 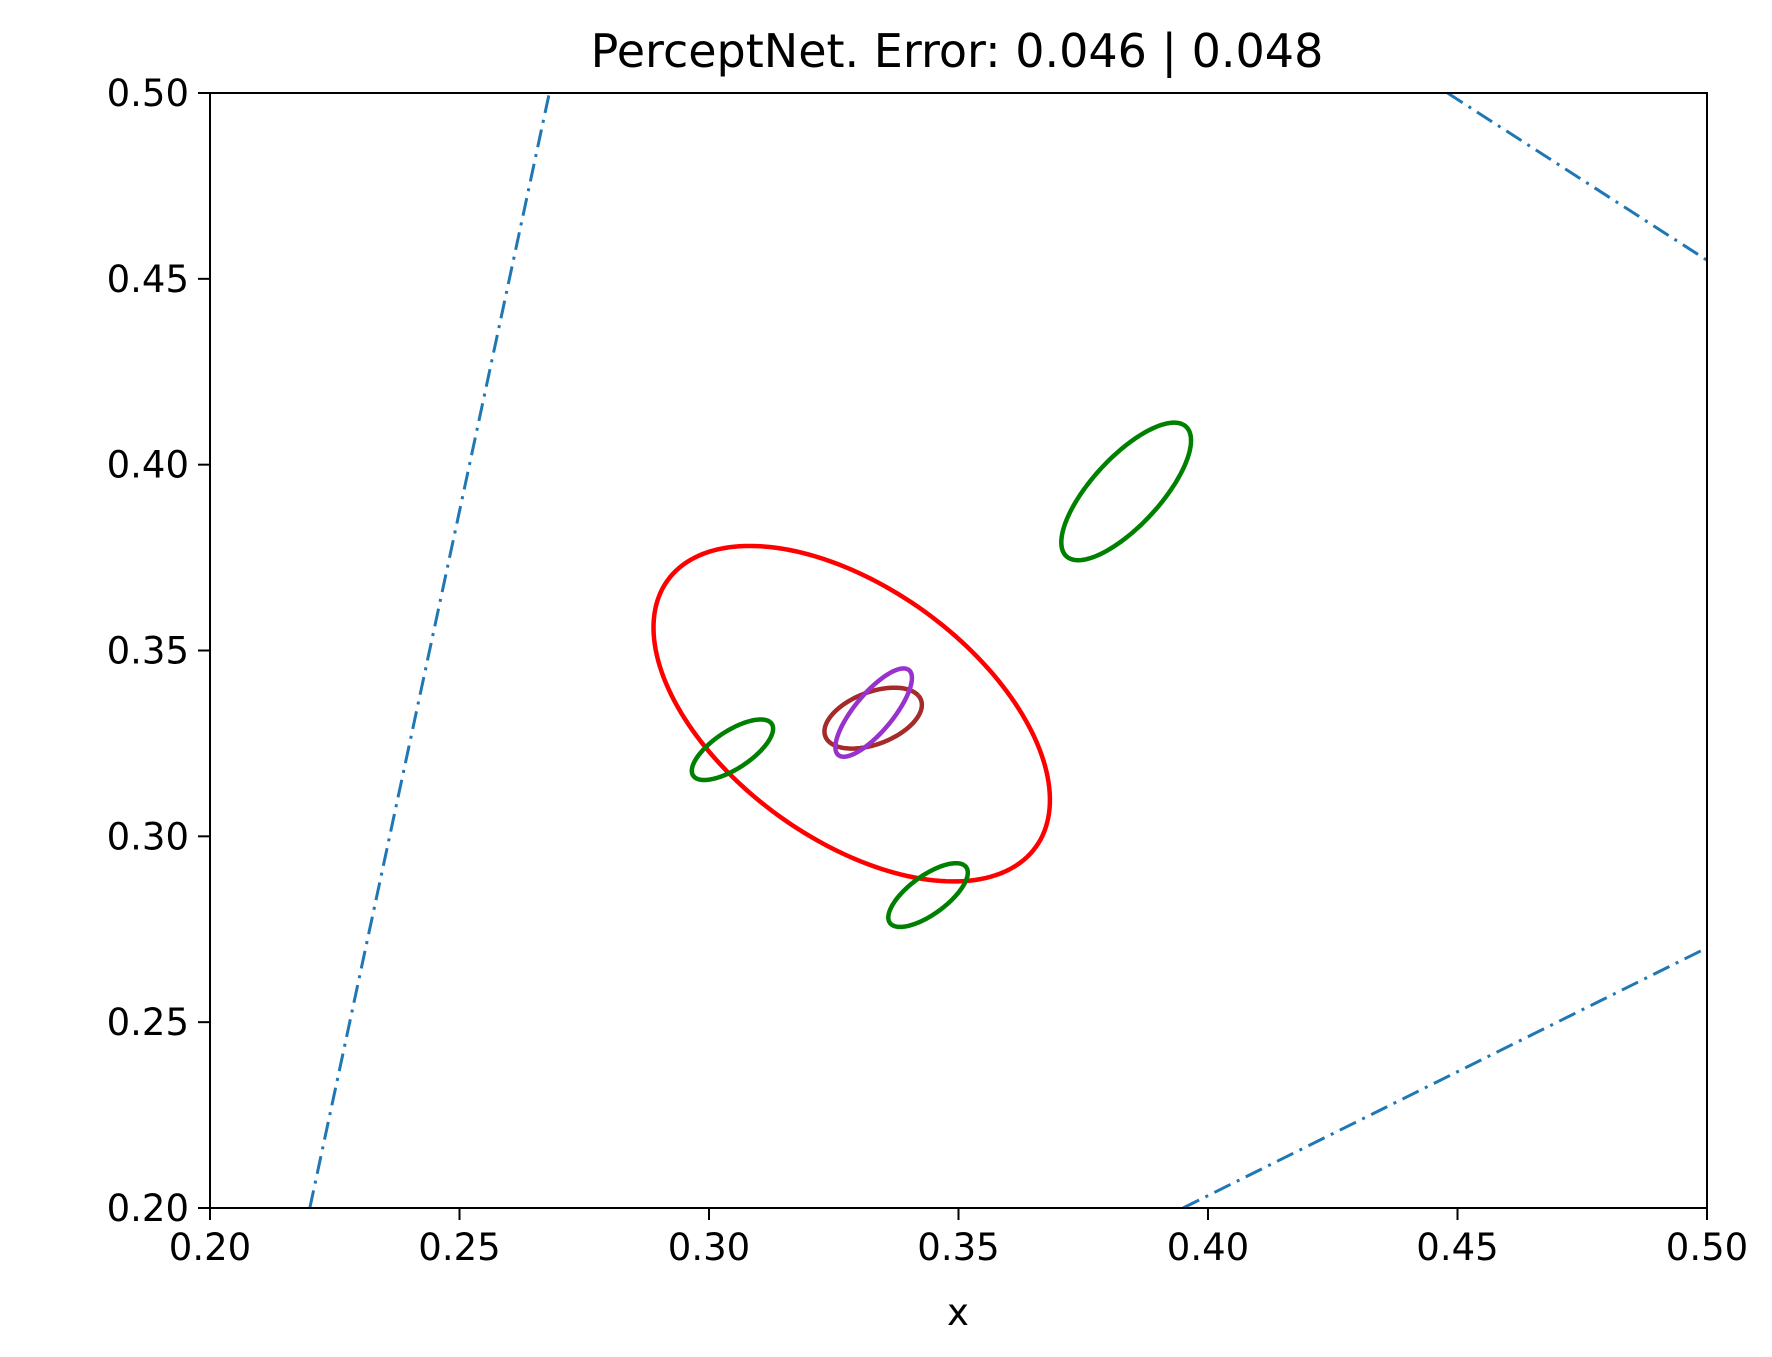 What do you see at coordinates (1457, 1247) in the screenshot?
I see `x-tick-label-6: 0.45` at bounding box center [1457, 1247].